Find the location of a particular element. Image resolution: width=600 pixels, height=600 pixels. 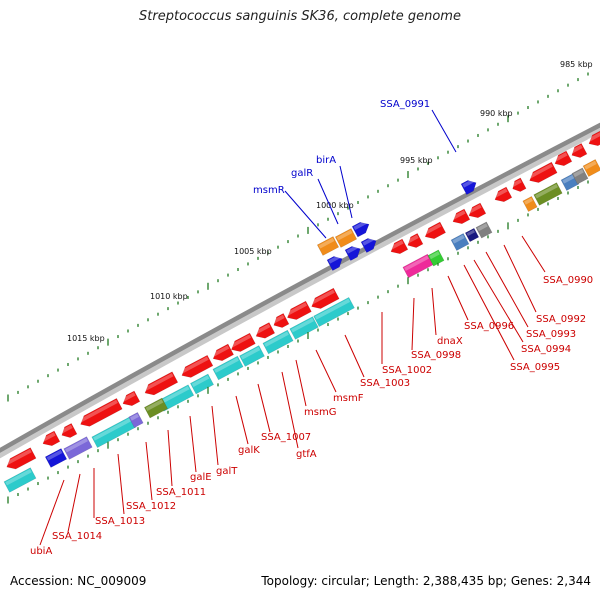

gene-label-bira: birA is located at coordinates (326, 160).